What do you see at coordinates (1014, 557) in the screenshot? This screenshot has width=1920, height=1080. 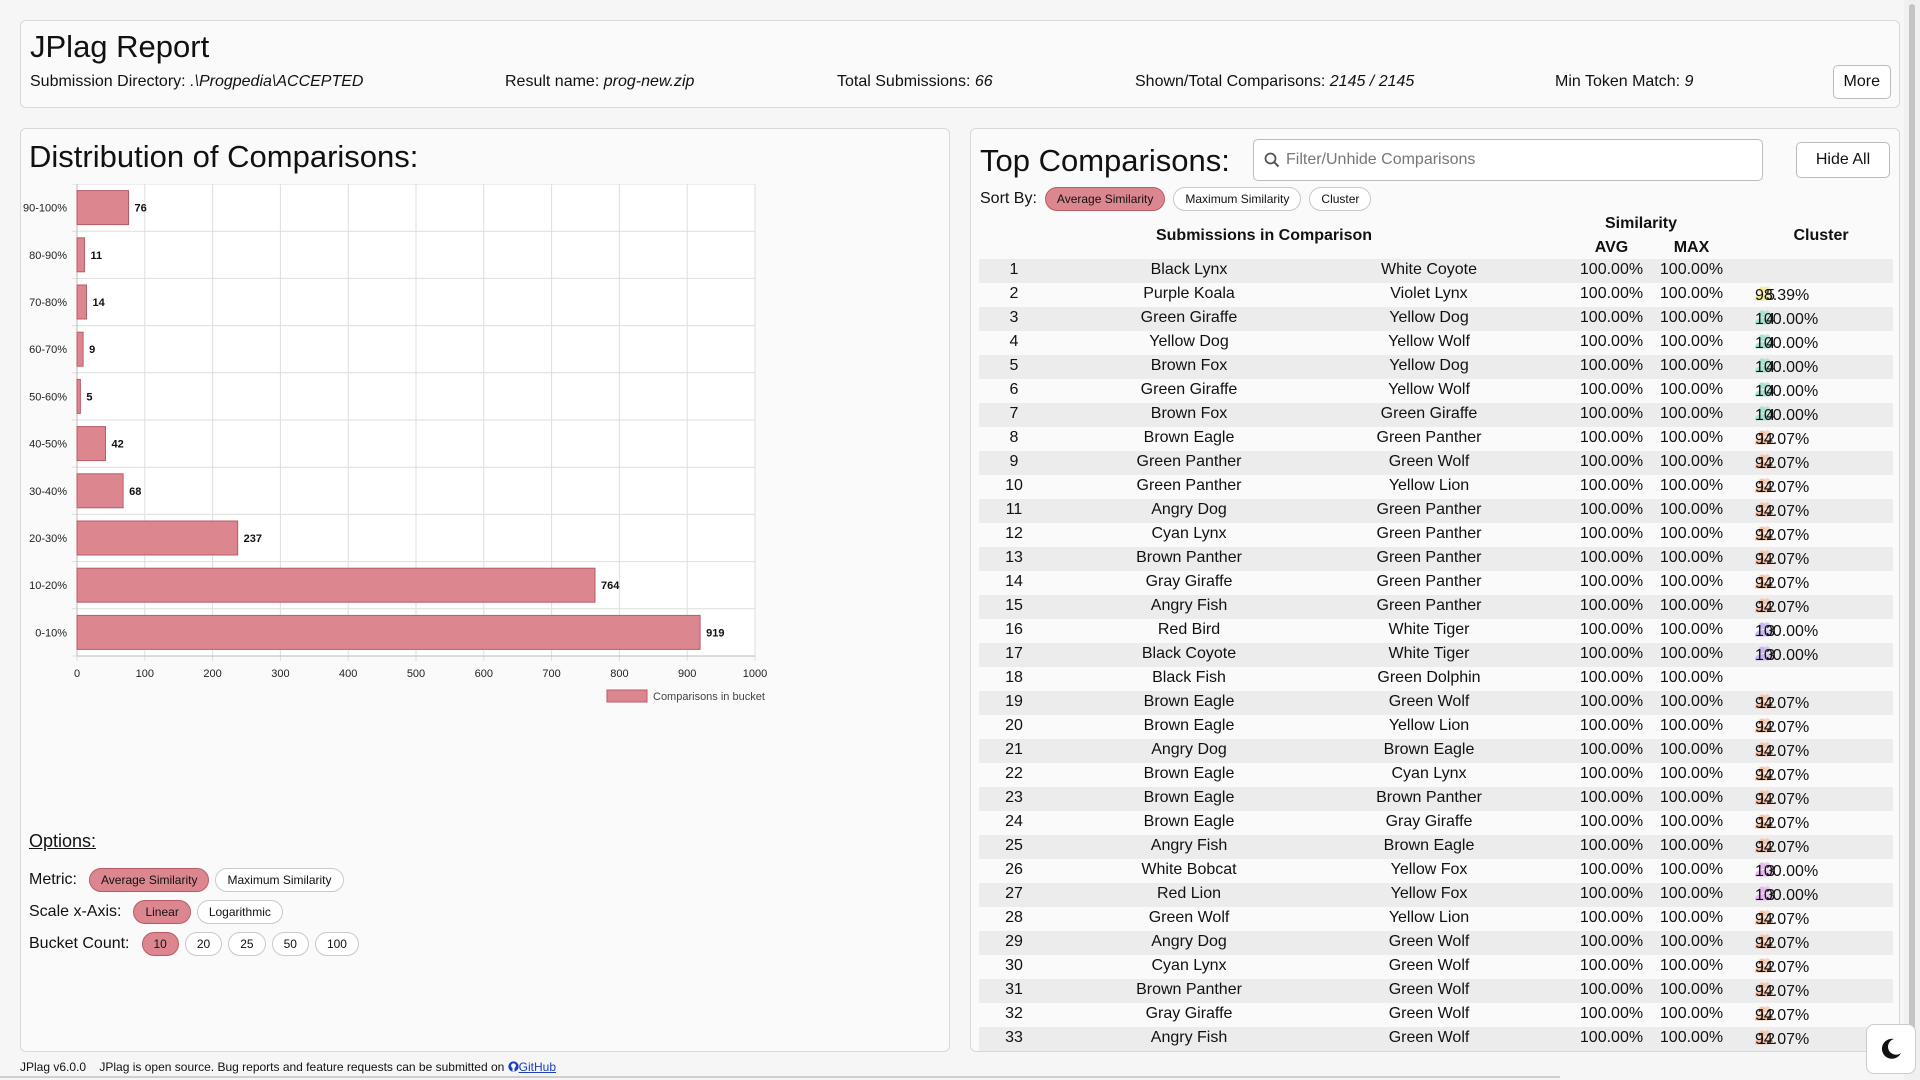 I see `row-index: 13` at bounding box center [1014, 557].